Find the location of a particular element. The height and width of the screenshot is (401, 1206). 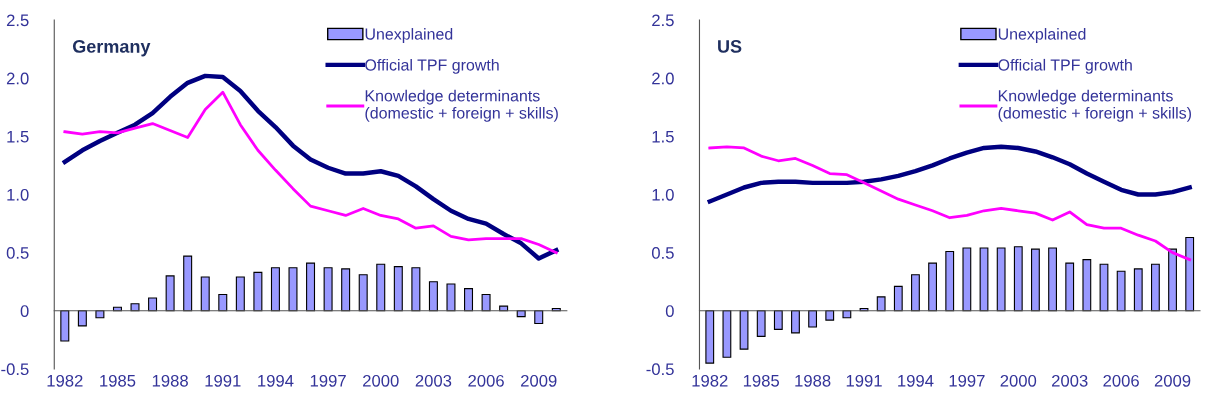

text: US is located at coordinates (730, 46).